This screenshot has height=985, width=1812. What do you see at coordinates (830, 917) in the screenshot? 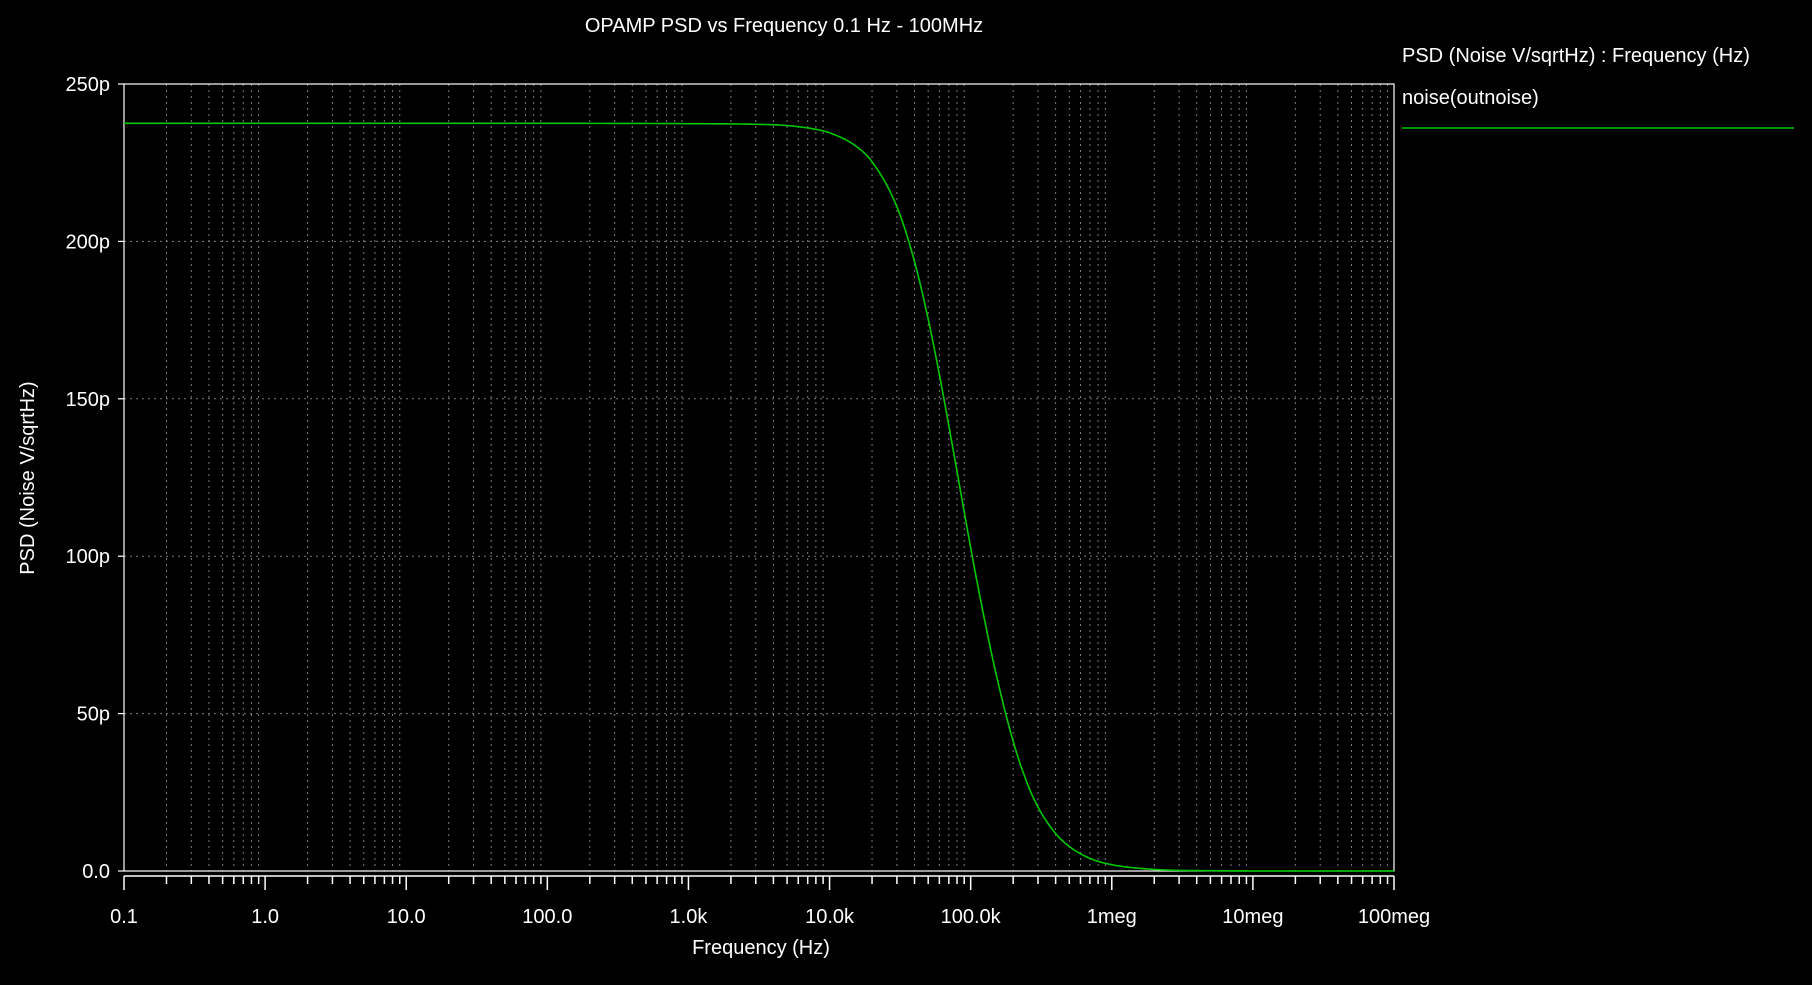
I see `x-tick-label: 10.0k` at bounding box center [830, 917].